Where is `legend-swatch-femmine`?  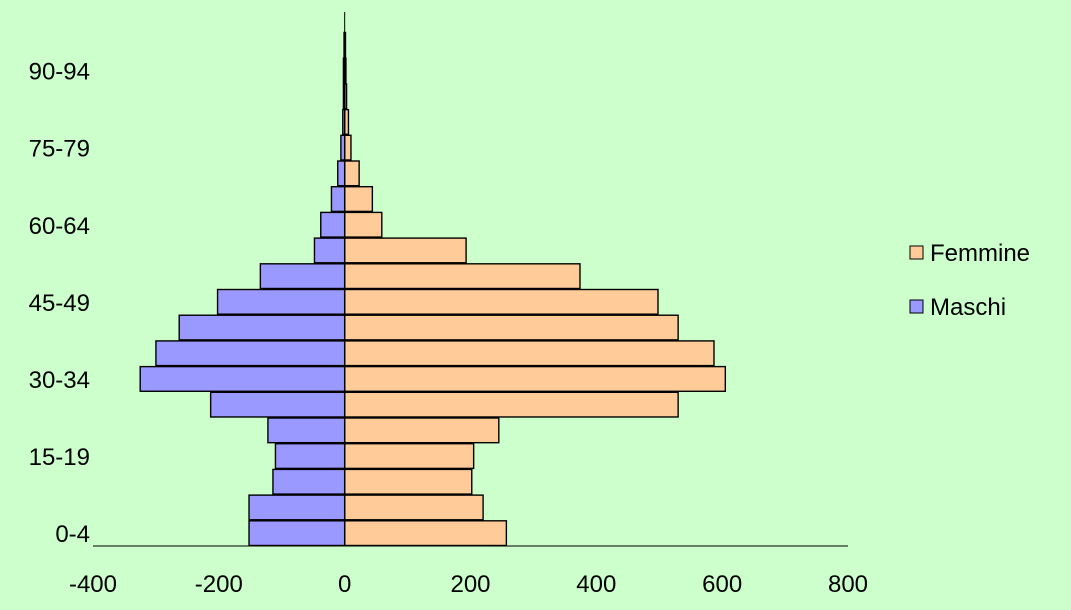 legend-swatch-femmine is located at coordinates (916, 252).